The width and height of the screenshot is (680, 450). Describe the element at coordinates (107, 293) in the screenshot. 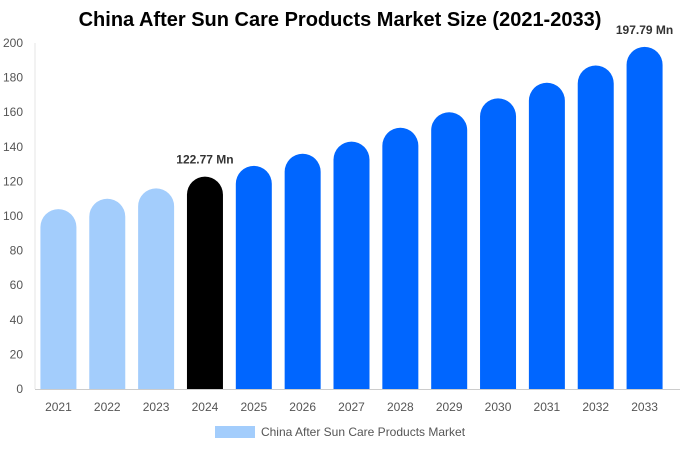

I see `bar-2022` at that location.